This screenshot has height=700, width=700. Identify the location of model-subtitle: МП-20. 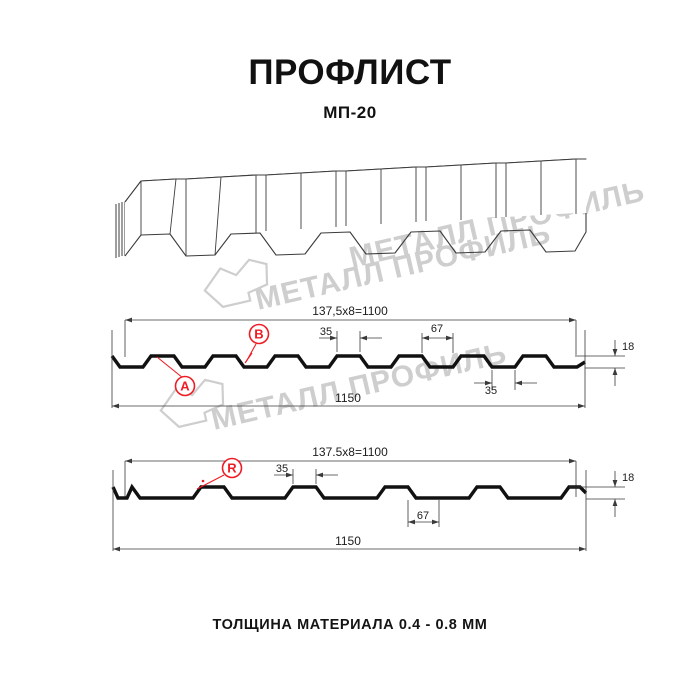
(350, 112).